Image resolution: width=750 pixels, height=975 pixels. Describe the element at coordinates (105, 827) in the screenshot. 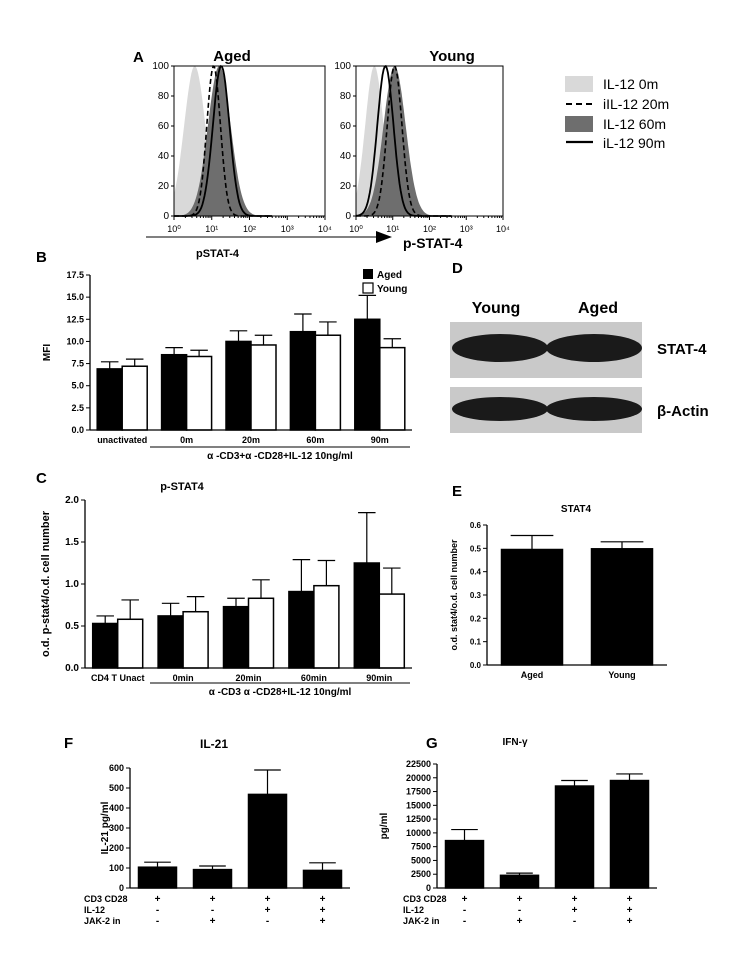

I see `chart-f-y-axis-label: IL-21 pg/ml` at that location.